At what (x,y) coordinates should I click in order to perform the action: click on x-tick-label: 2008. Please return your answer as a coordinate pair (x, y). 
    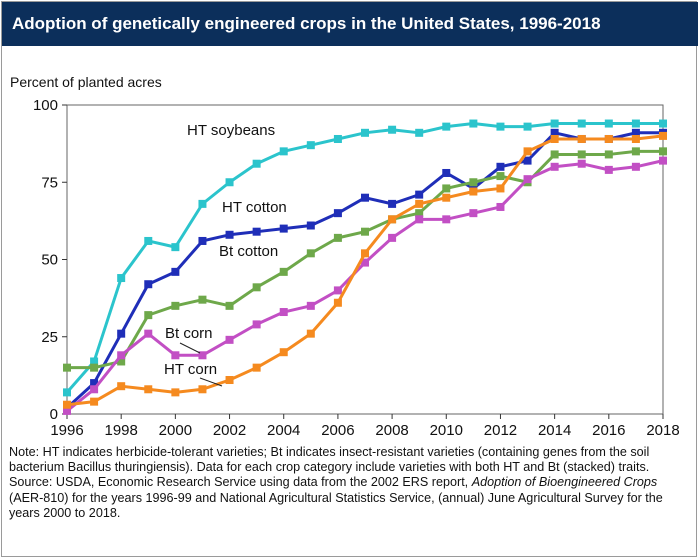
    Looking at the image, I should click on (391, 430).